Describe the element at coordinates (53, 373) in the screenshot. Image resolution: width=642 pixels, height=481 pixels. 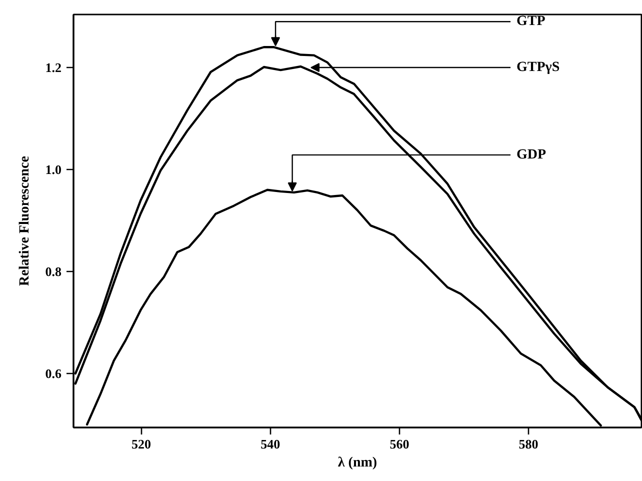
I see `y-tick-label: 0.6` at that location.